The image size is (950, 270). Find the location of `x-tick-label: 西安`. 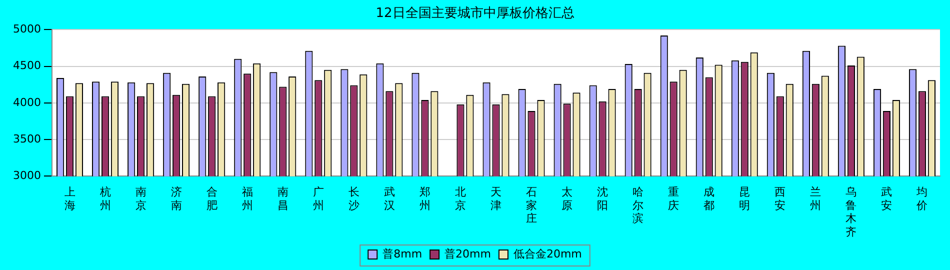

x-tick-label: 西安 is located at coordinates (780, 199).